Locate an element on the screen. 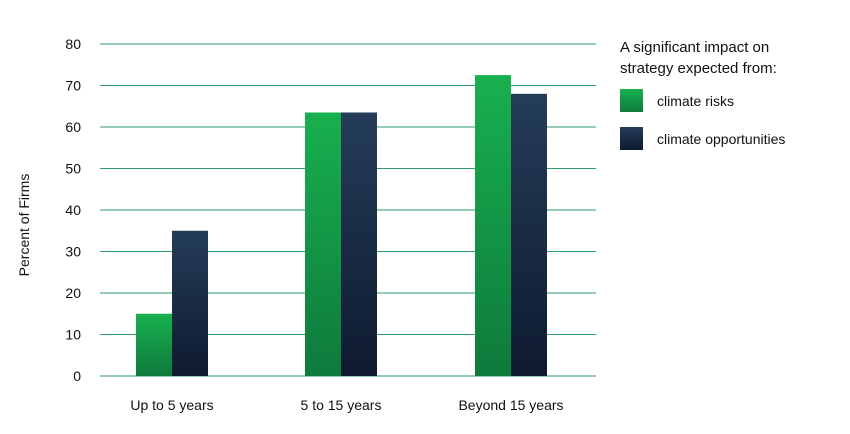 Image resolution: width=850 pixels, height=434 pixels. y-axis-ticks: 0 10 20 30 40 50 60 70 80 is located at coordinates (73, 210).